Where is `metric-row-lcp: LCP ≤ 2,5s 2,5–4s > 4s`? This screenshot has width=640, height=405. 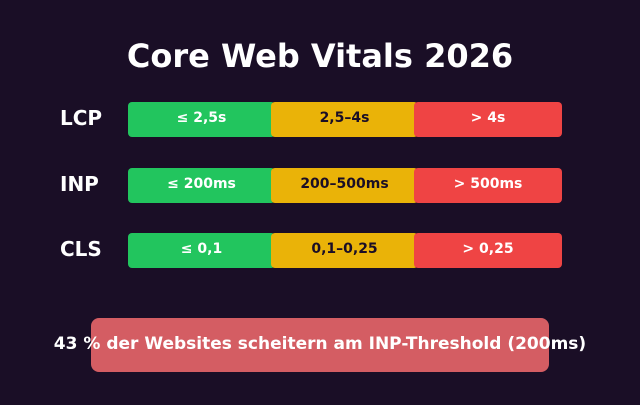 metric-row-lcp: LCP ≤ 2,5s 2,5–4s > 4s is located at coordinates (320, 119).